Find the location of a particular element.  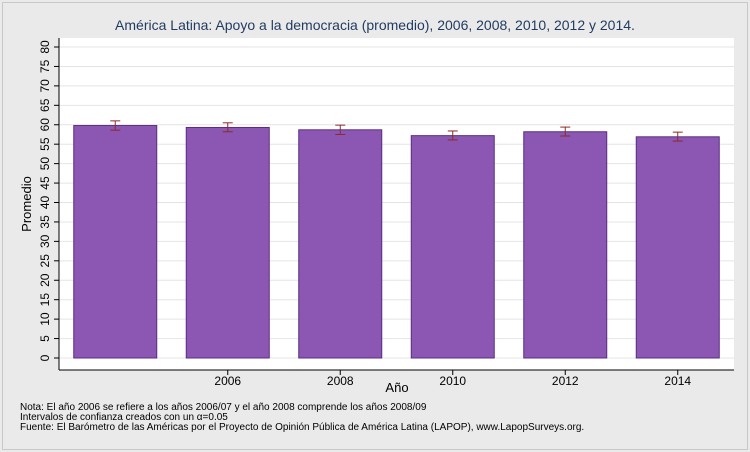

y-tick-label: 80 is located at coordinates (45, 47).